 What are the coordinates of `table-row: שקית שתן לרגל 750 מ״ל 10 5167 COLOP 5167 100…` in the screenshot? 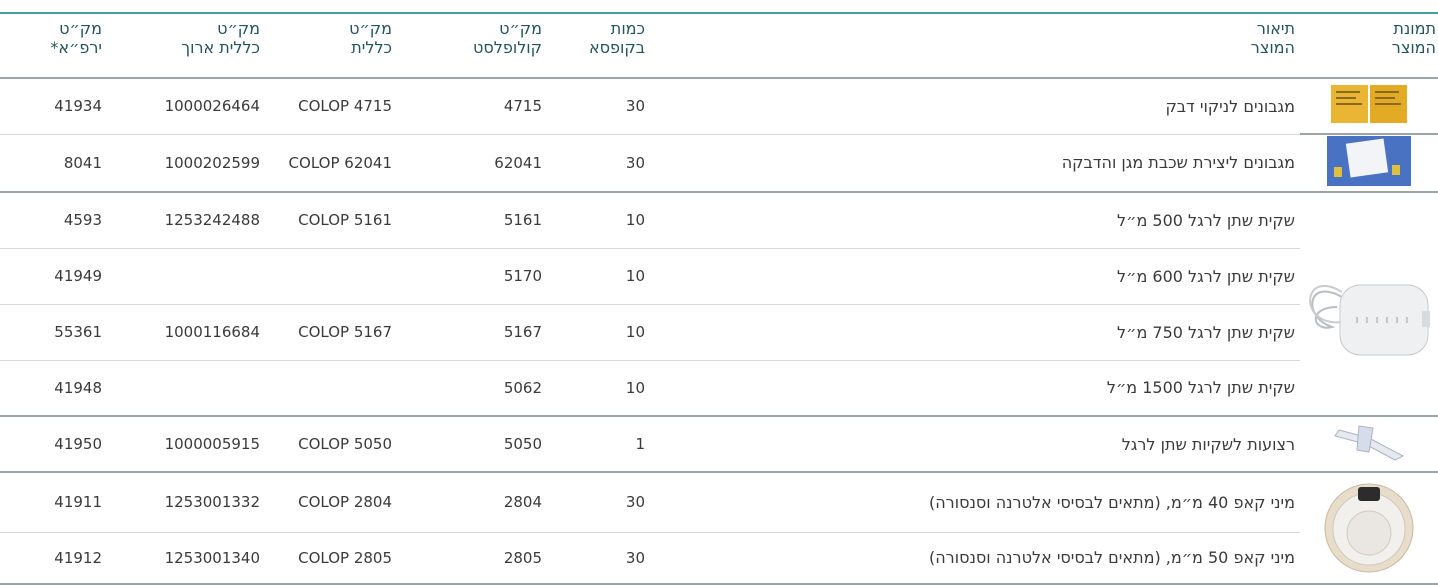 It's located at (719, 332).